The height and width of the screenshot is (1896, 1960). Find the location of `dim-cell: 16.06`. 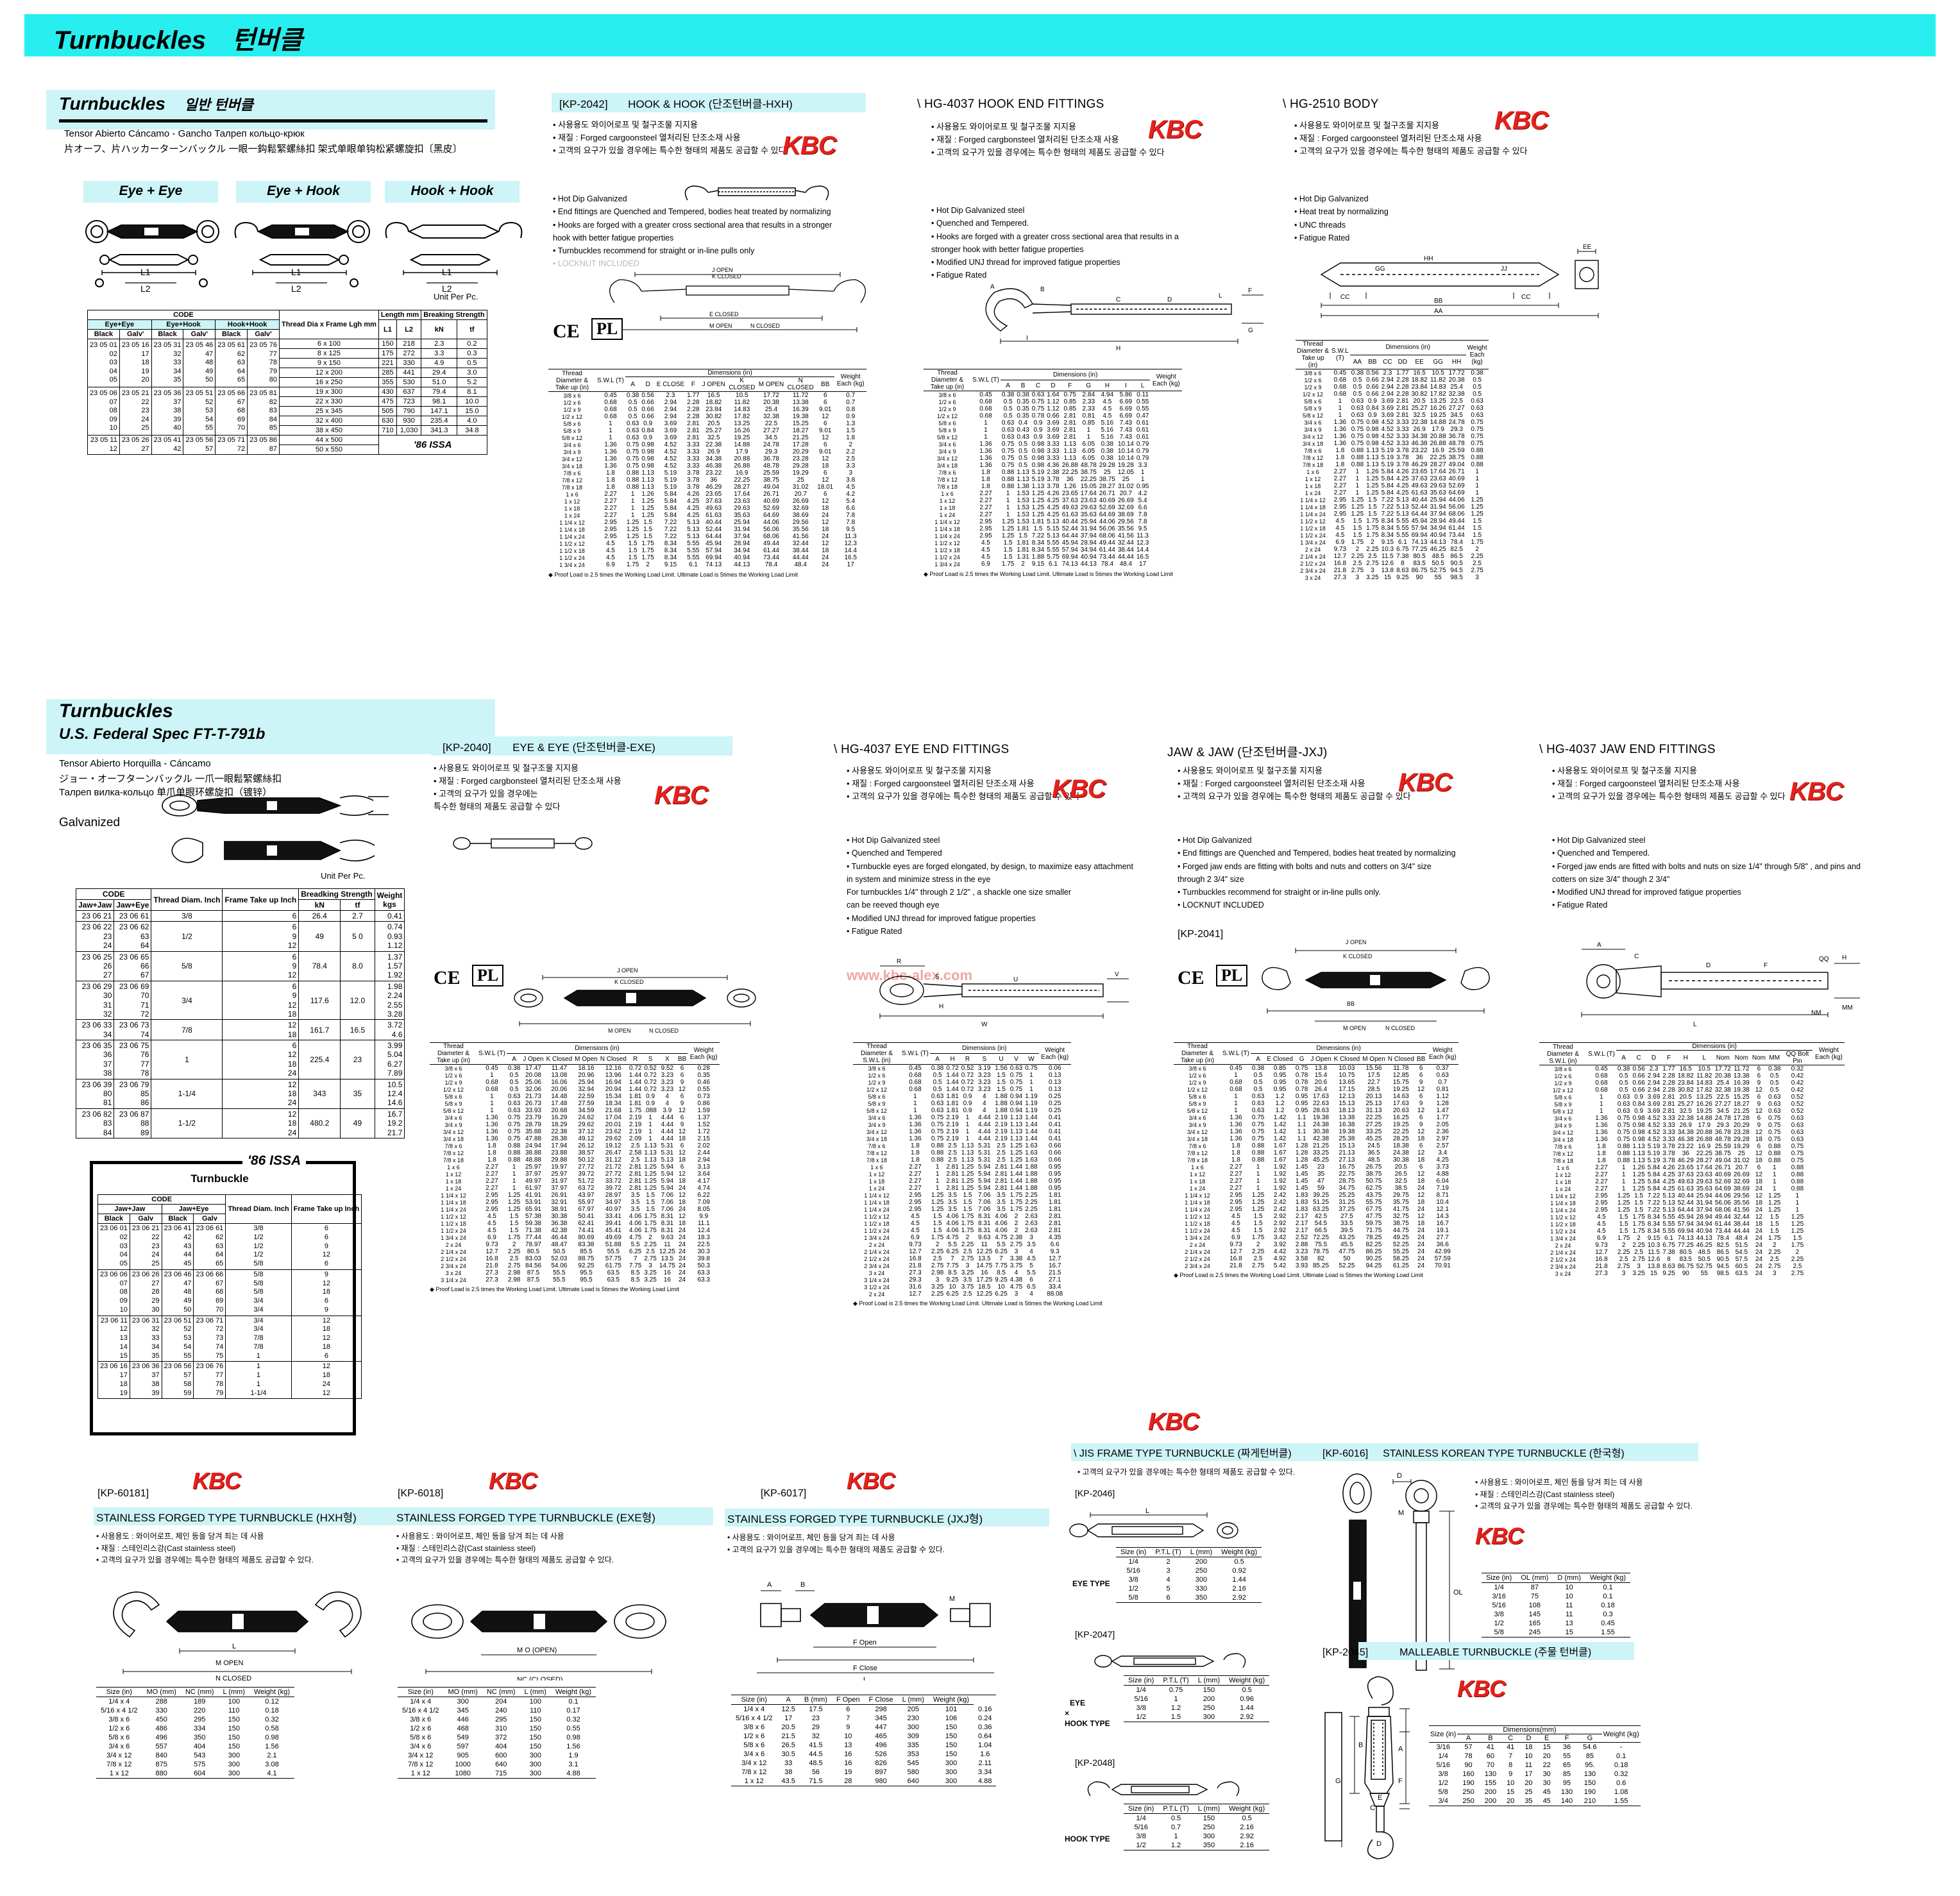

dim-cell: 16.06 is located at coordinates (559, 1082).